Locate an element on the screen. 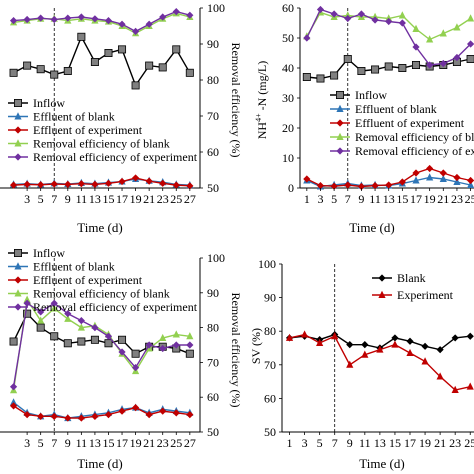 Image resolution: width=474 pixels, height=474 pixels. legend-entry: Experiment is located at coordinates (413, 295).